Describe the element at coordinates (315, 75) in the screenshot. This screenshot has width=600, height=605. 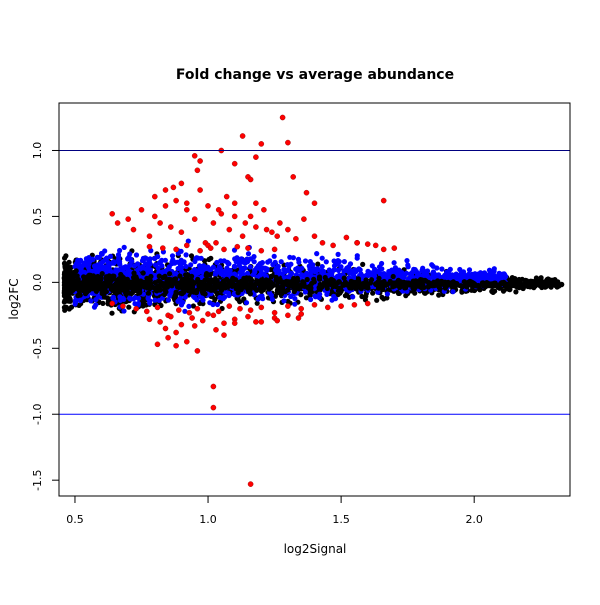
I see `chart-title: Fold change vs average abundance` at that location.